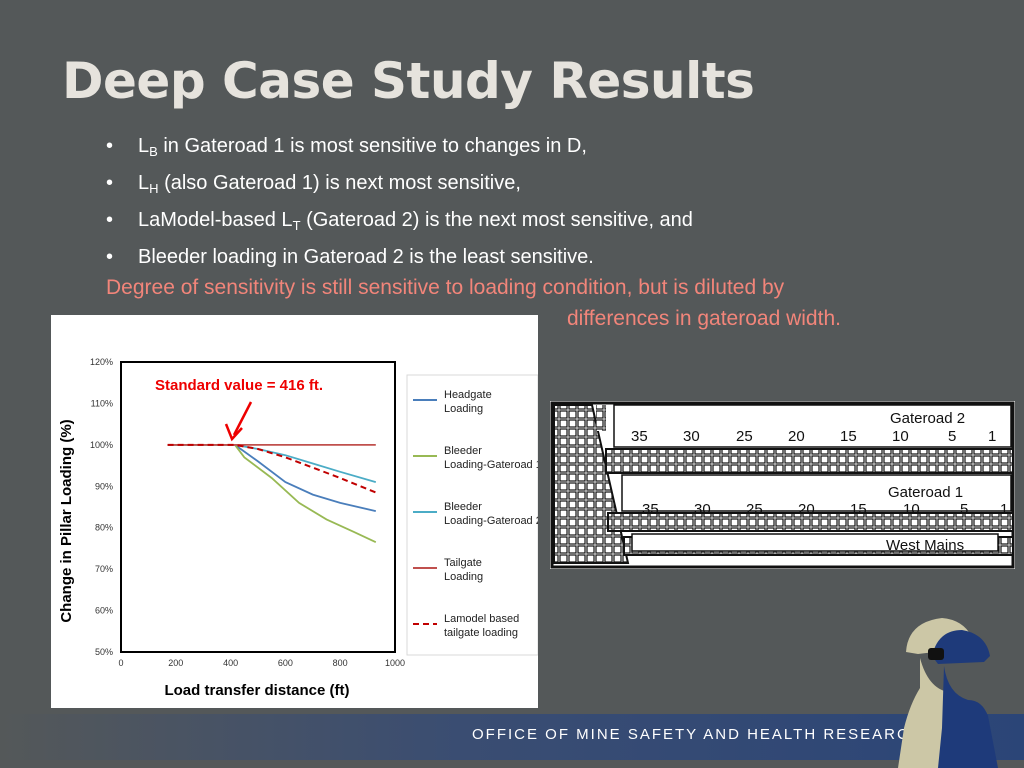 This screenshot has height=768, width=1024. I want to click on miner-logo-icon, so click(948, 693).